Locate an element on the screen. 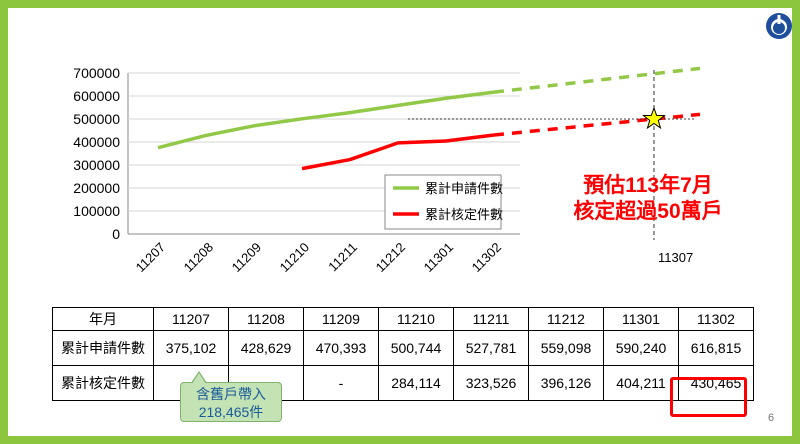 This screenshot has width=800, height=444. table-header-cell: 11208 is located at coordinates (266, 319).